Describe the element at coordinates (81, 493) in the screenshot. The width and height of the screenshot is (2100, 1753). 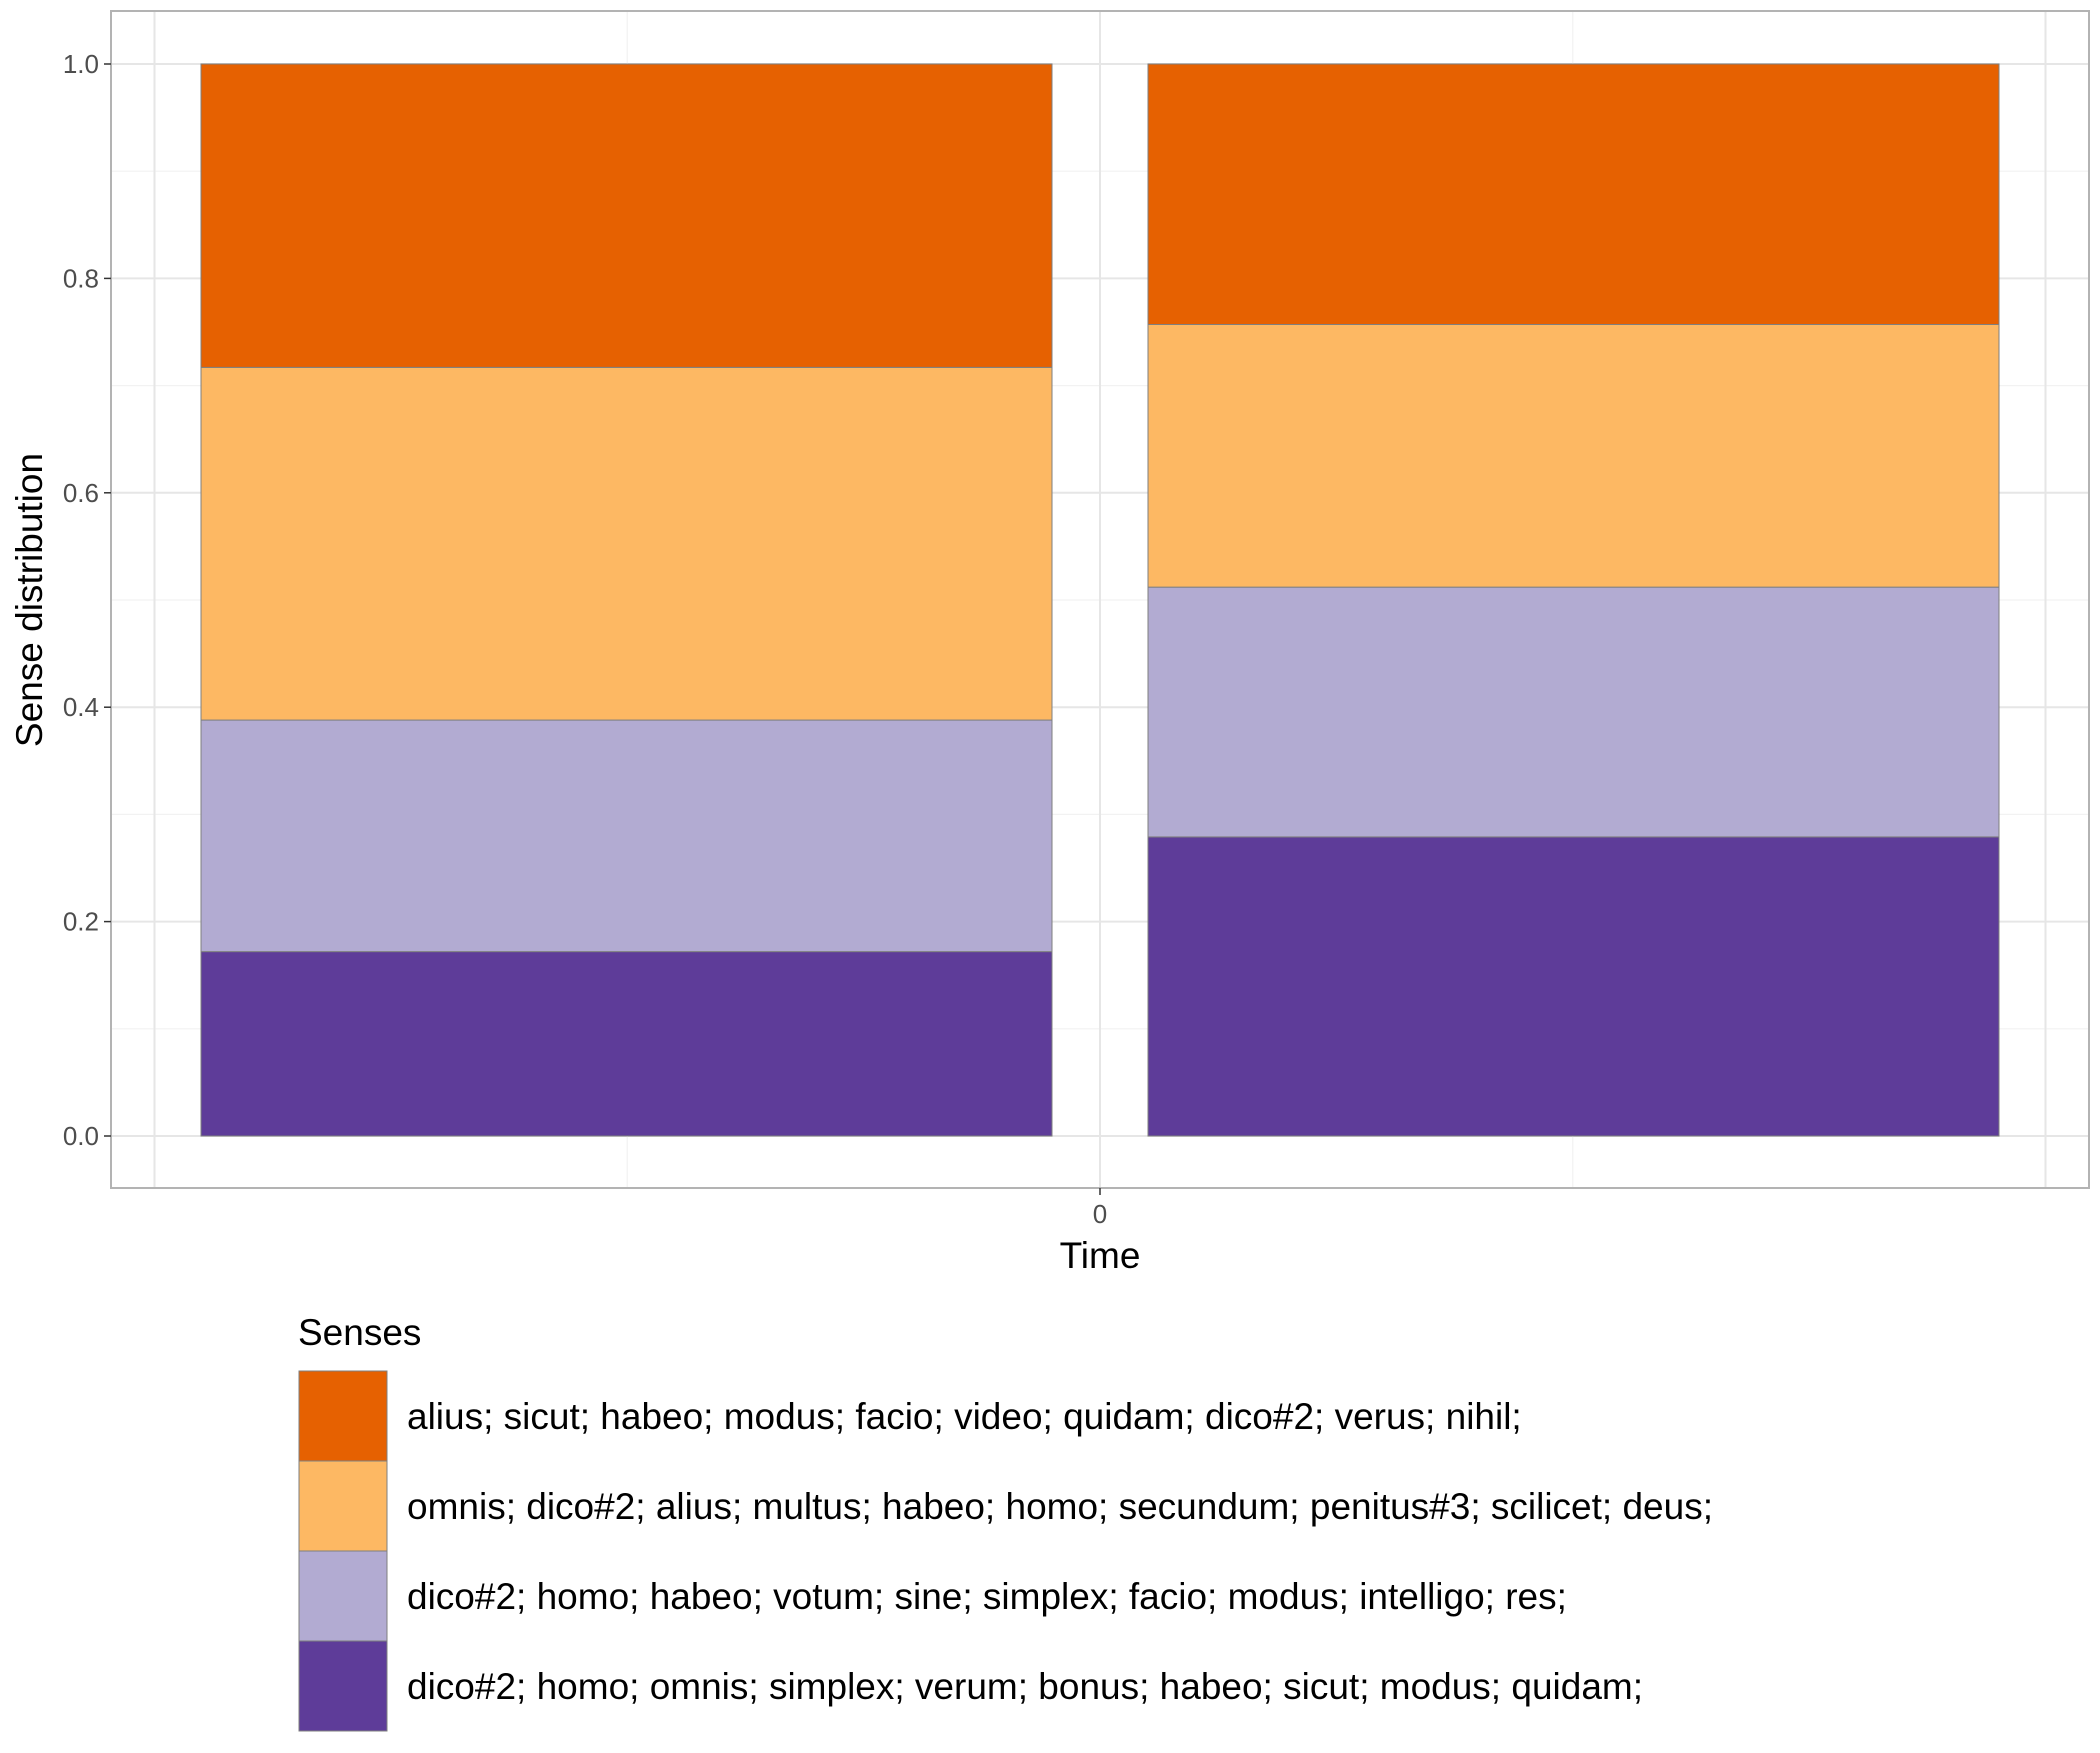
I see `y-tick-label: 0.6` at that location.